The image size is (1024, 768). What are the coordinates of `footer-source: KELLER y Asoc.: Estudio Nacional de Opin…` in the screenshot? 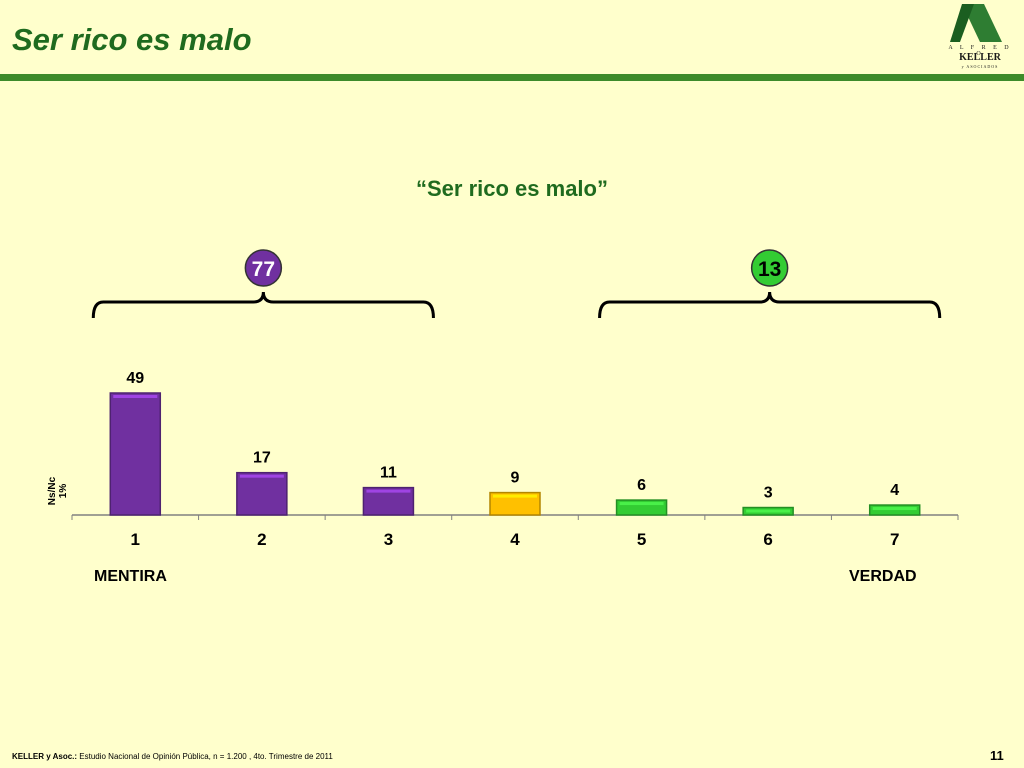 It's located at (172, 756).